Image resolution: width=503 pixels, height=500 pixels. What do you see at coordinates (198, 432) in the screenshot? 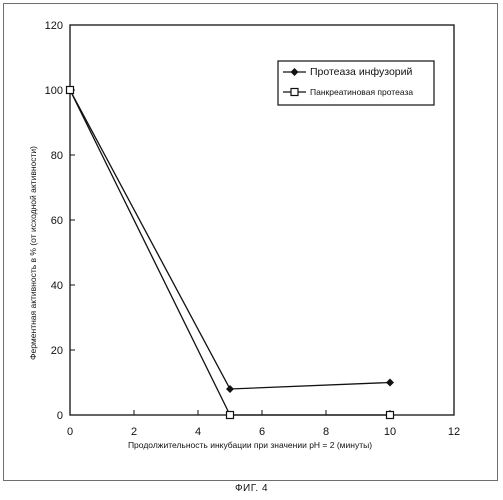
I see `x-tick-label: 4` at bounding box center [198, 432].